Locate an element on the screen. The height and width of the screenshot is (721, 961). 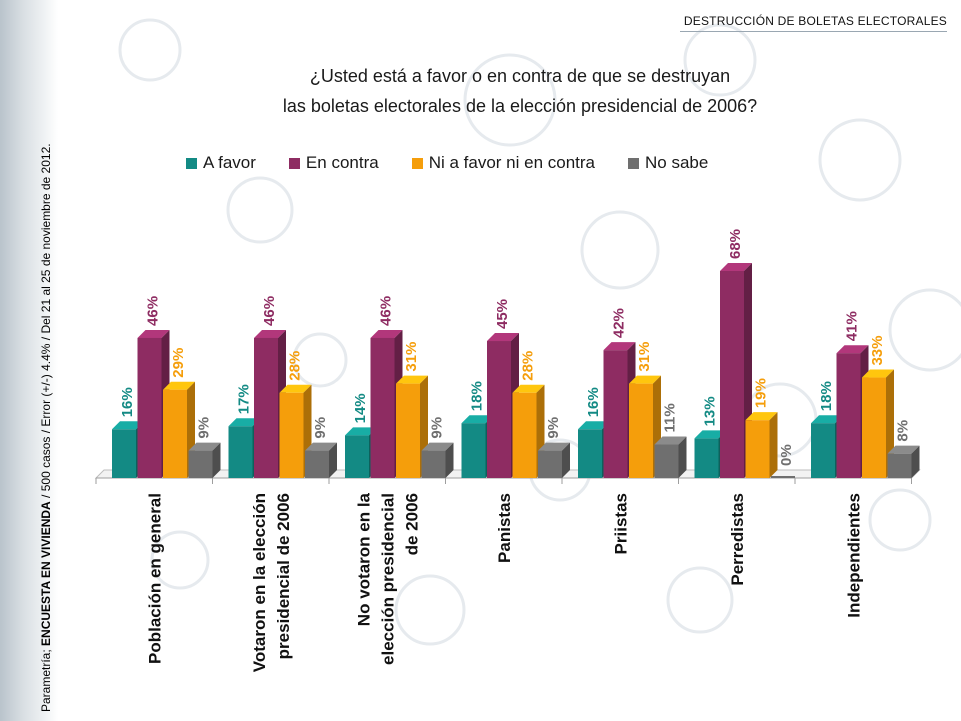
legend-label-ni: Ni a favor ni en contra is located at coordinates (511, 162).